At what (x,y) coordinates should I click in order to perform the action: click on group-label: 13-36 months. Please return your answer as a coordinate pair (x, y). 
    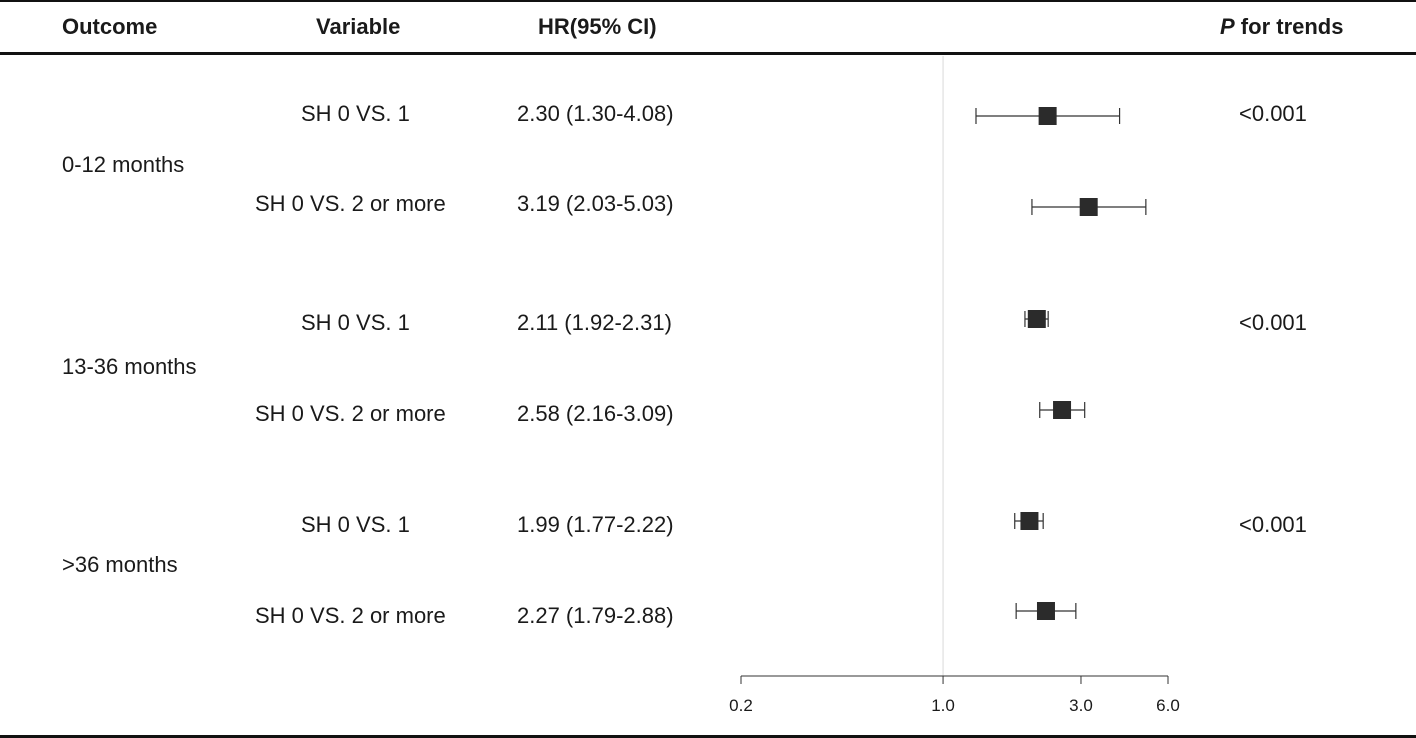
    Looking at the image, I should click on (129, 366).